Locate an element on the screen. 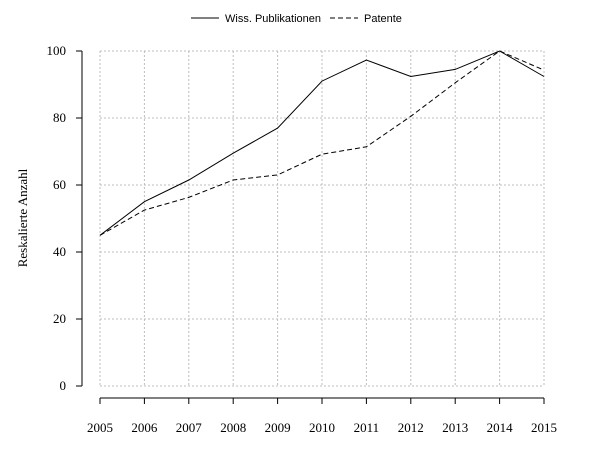 The image size is (600, 450). x-tick-label-2008: 2008 is located at coordinates (233, 427).